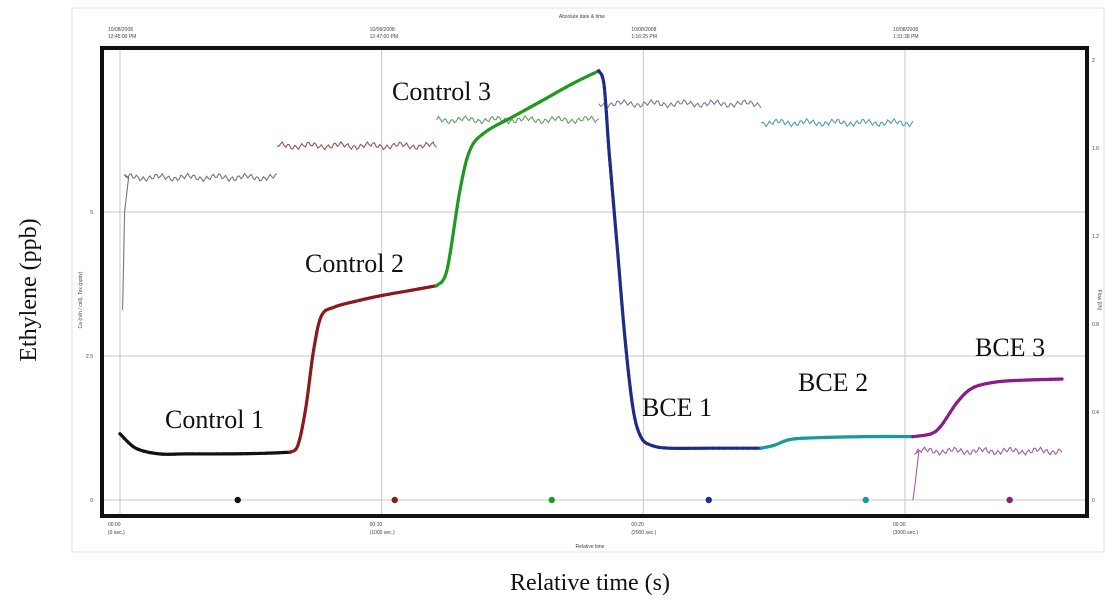  Describe the element at coordinates (29, 289) in the screenshot. I see `y-axis-title: Ethylene (ppb)` at that location.